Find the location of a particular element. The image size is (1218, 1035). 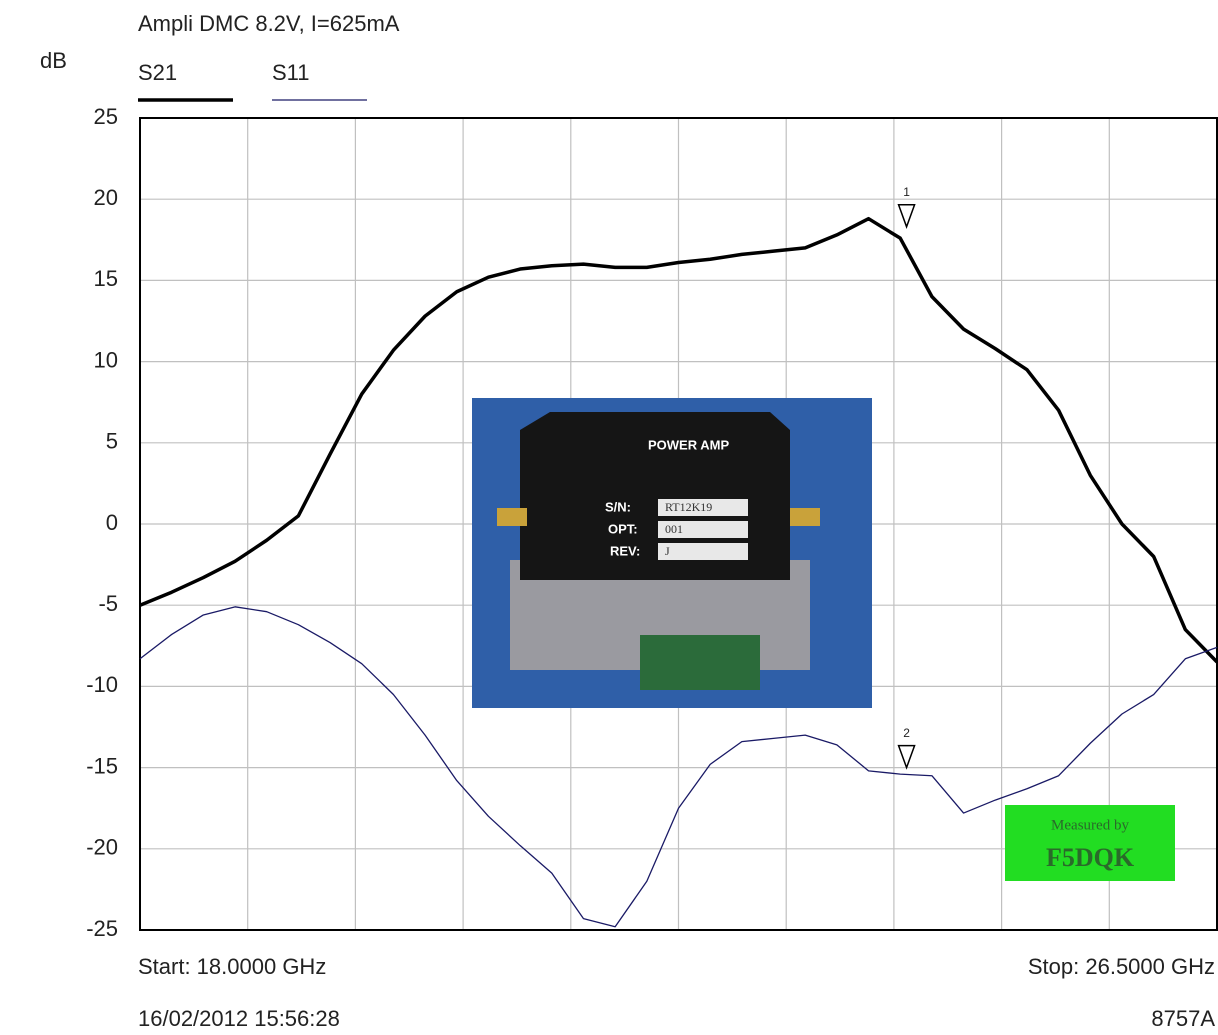

badge-background is located at coordinates (1090, 843).